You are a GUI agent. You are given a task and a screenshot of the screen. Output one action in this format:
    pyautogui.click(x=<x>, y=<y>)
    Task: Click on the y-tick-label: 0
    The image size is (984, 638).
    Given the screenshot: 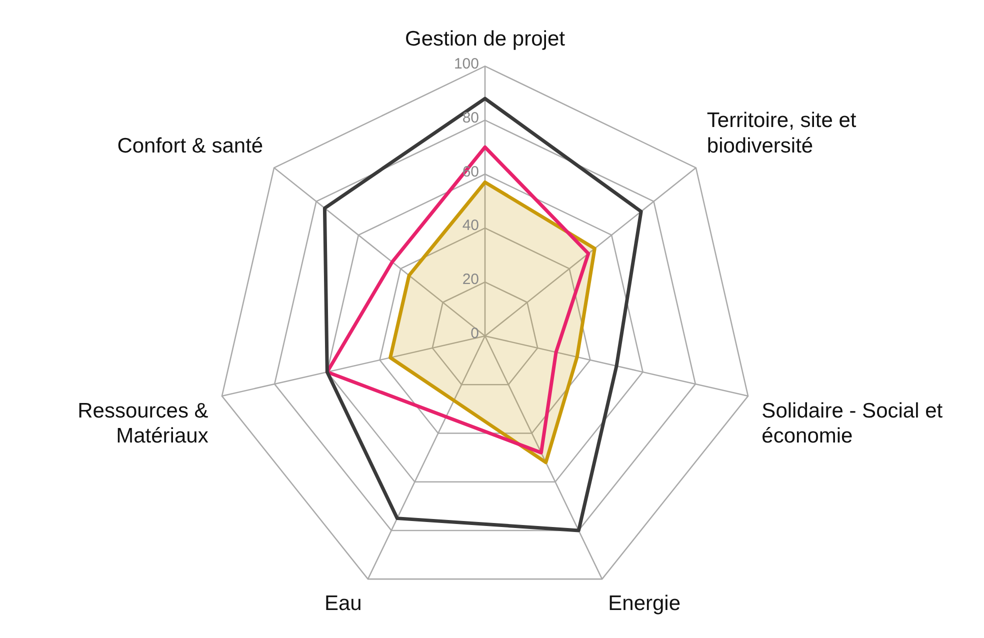 What is the action you would take?
    pyautogui.click(x=474, y=333)
    